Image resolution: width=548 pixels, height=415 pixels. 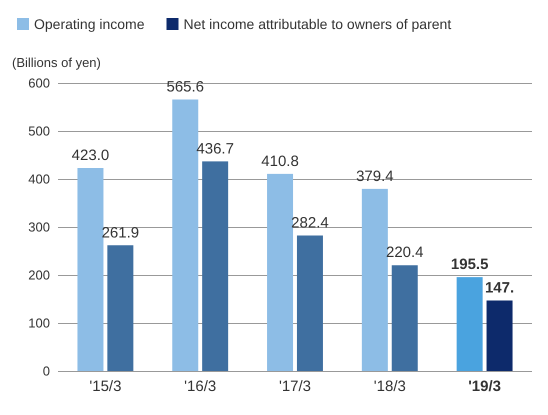 What do you see at coordinates (185, 87) in the screenshot?
I see `data-label: 565.6` at bounding box center [185, 87].